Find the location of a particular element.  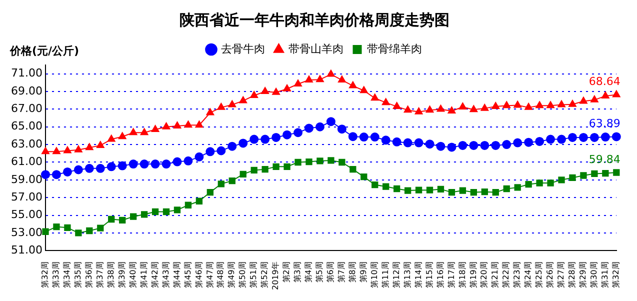

x-tick-label: 第48周 is located at coordinates (221, 275).